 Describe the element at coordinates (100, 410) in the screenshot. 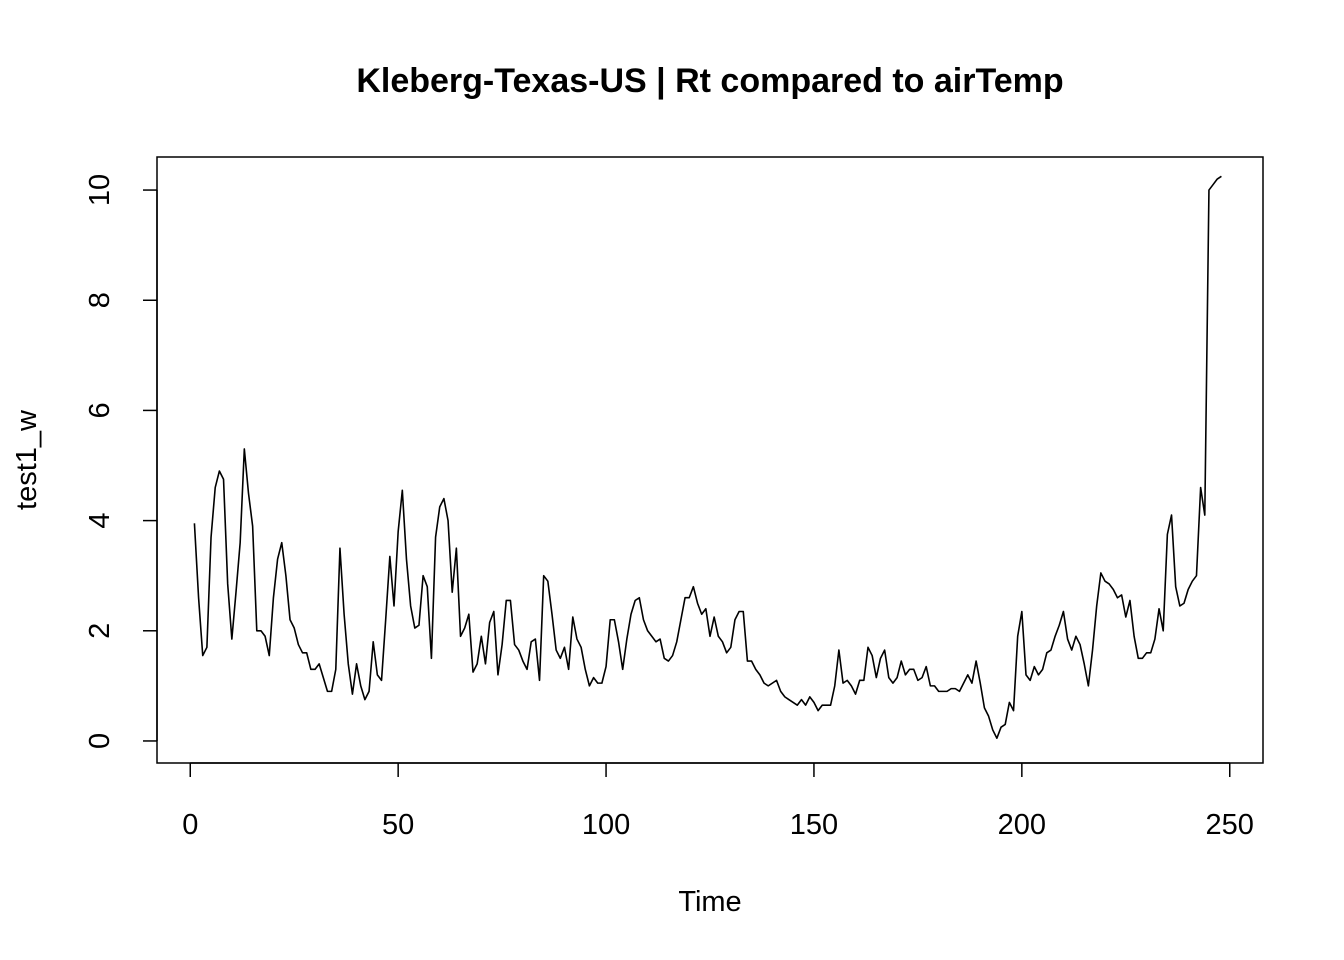

I see `y-tick-label: 6` at that location.